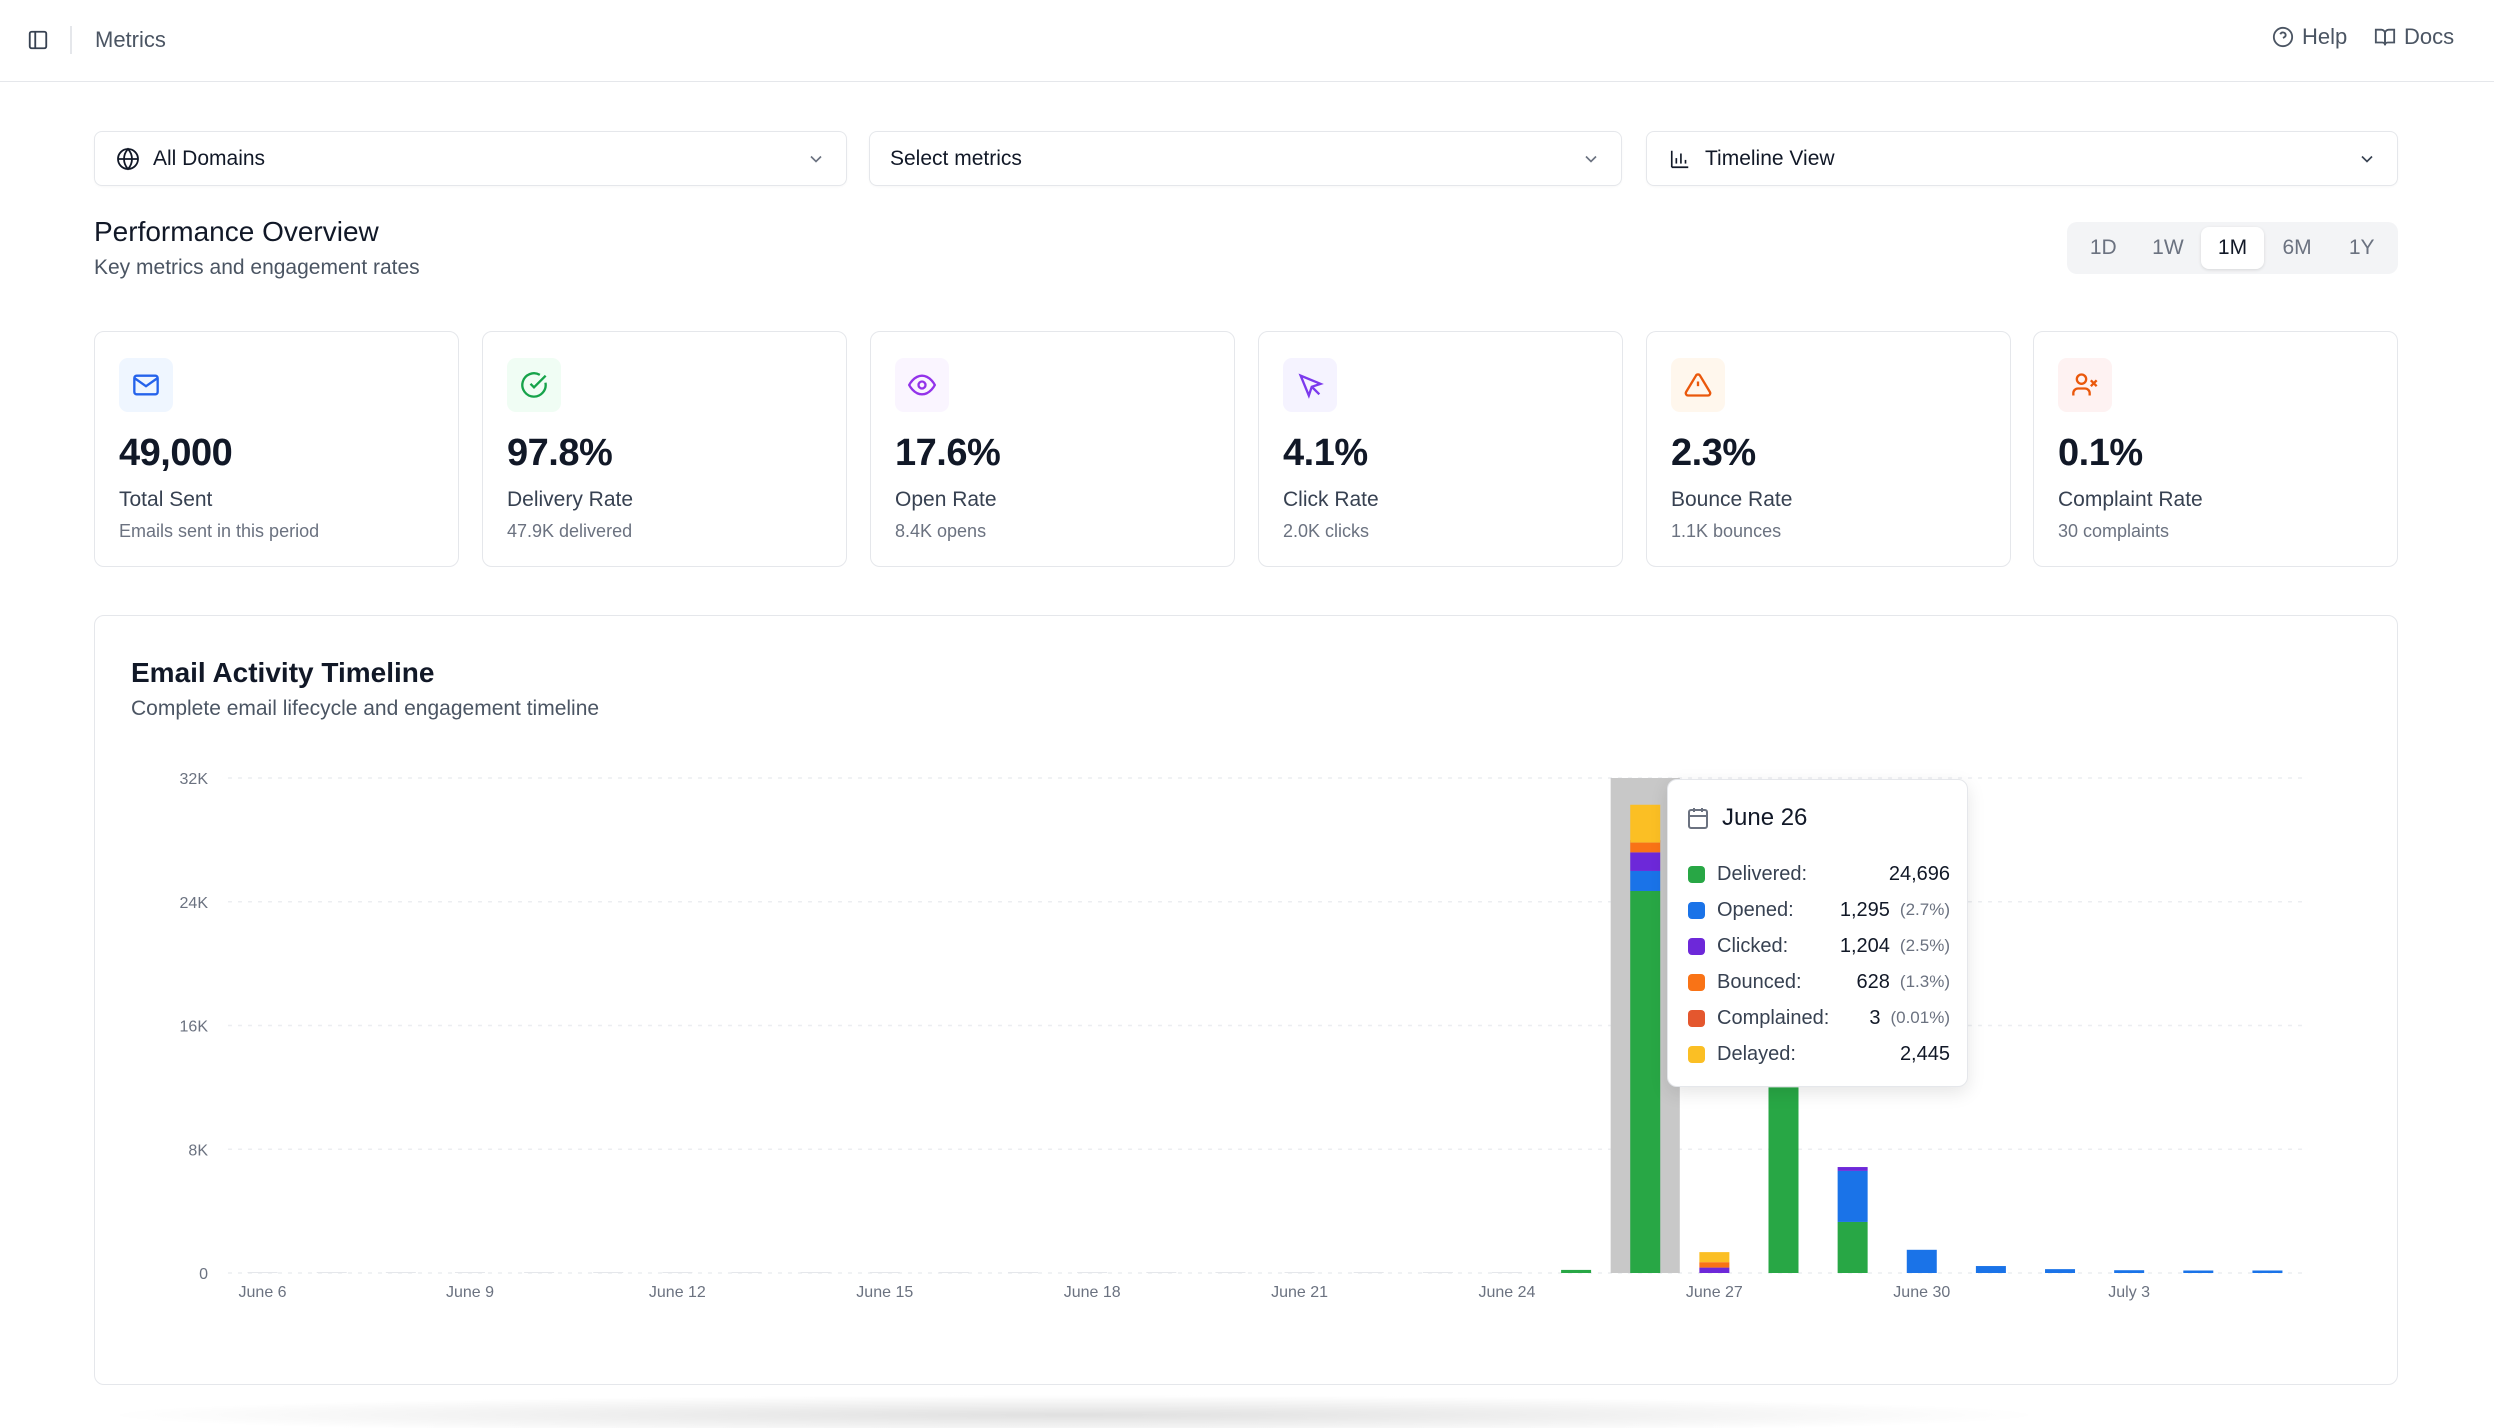 The height and width of the screenshot is (1428, 2494). Describe the element at coordinates (283, 672) in the screenshot. I see `timeline-title: Email Activity Timeline` at that location.